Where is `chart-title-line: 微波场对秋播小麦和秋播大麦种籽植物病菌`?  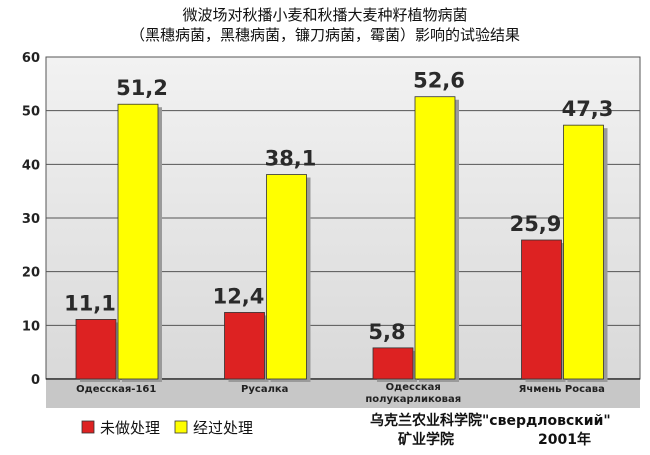
chart-title-line: 微波场对秋播小麦和秋播大麦种籽植物病菌 is located at coordinates (324, 15).